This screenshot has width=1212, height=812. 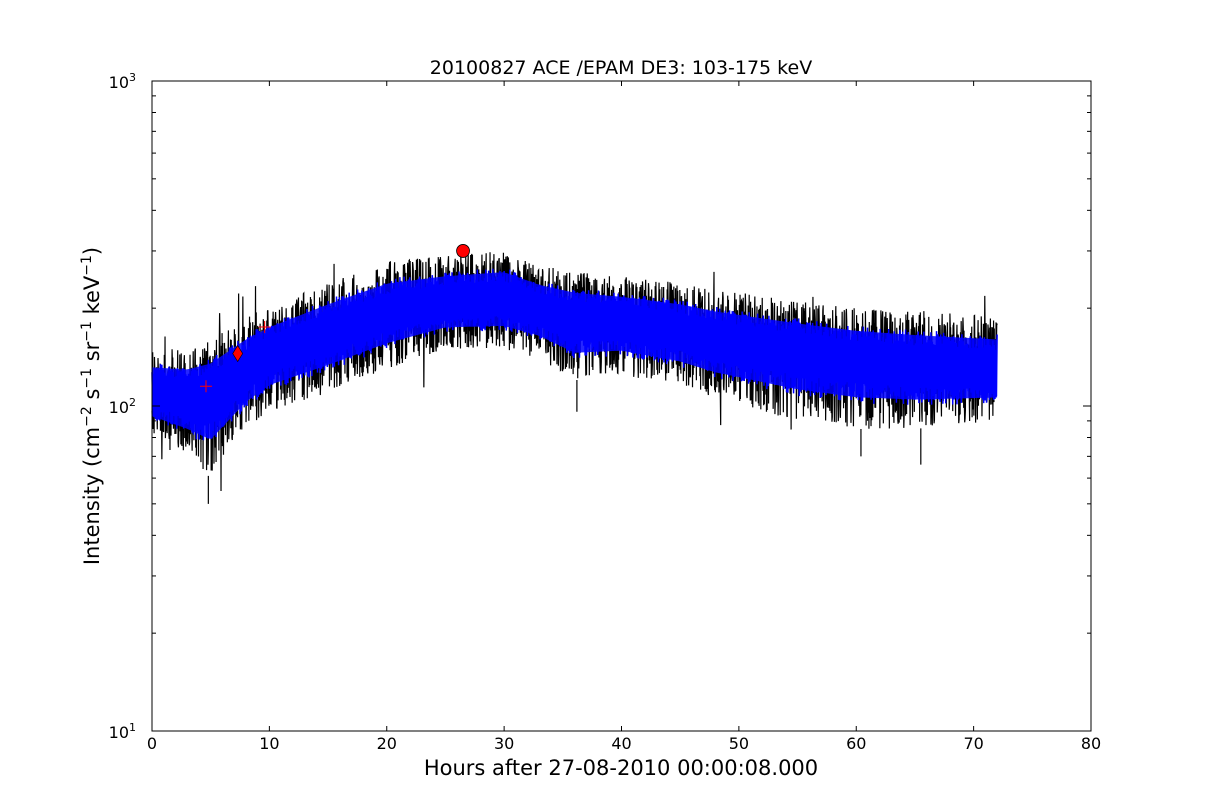 I want to click on circle-marker, so click(x=463, y=251).